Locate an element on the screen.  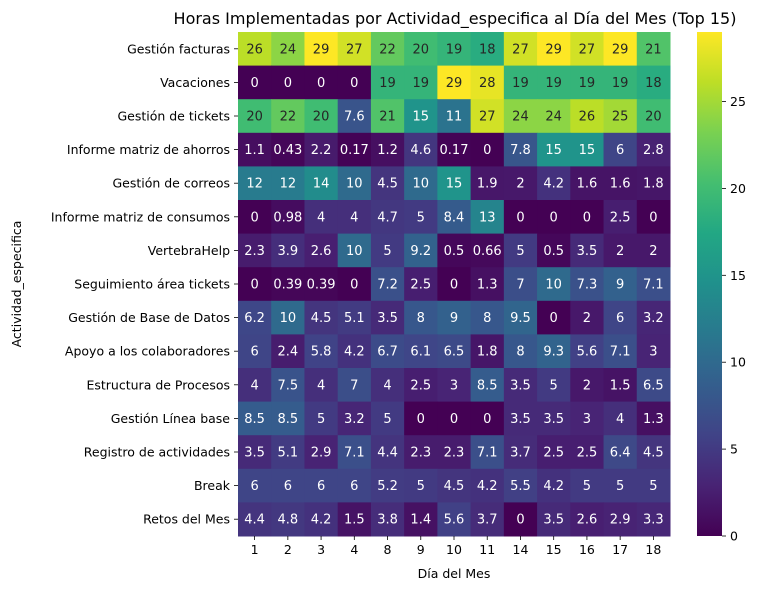
cell-value-label: 3.2 is located at coordinates (354, 419).